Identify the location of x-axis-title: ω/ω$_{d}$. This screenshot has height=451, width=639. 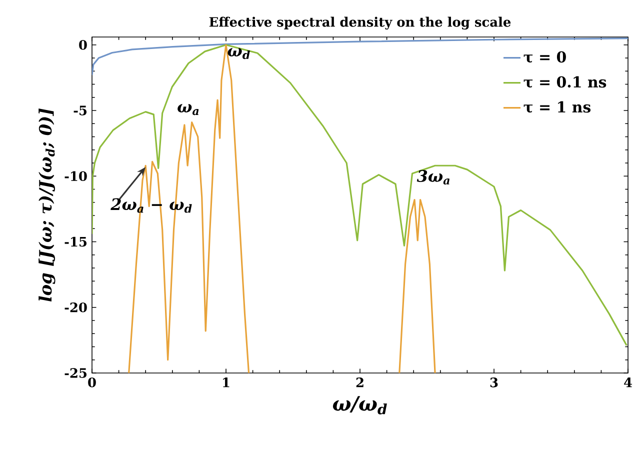
(359, 405).